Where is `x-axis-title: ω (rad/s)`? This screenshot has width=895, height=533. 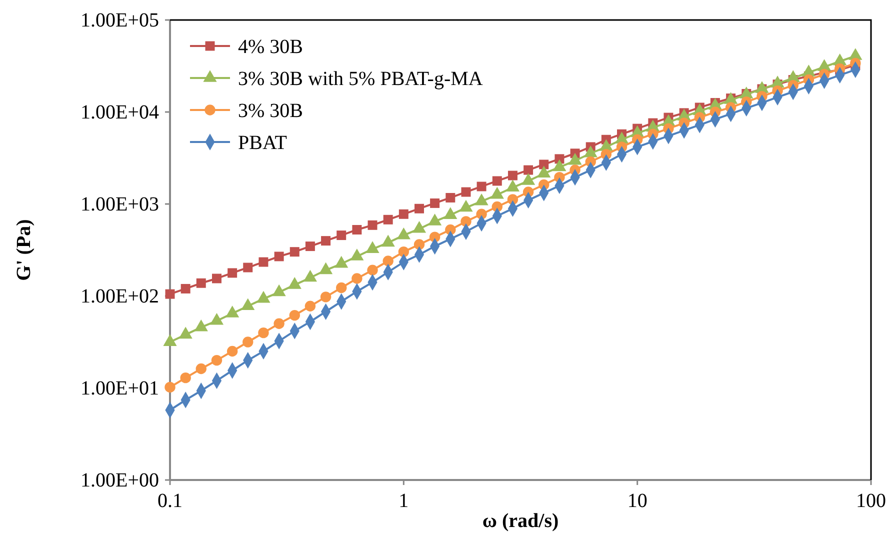
x-axis-title: ω (rad/s) is located at coordinates (520, 521).